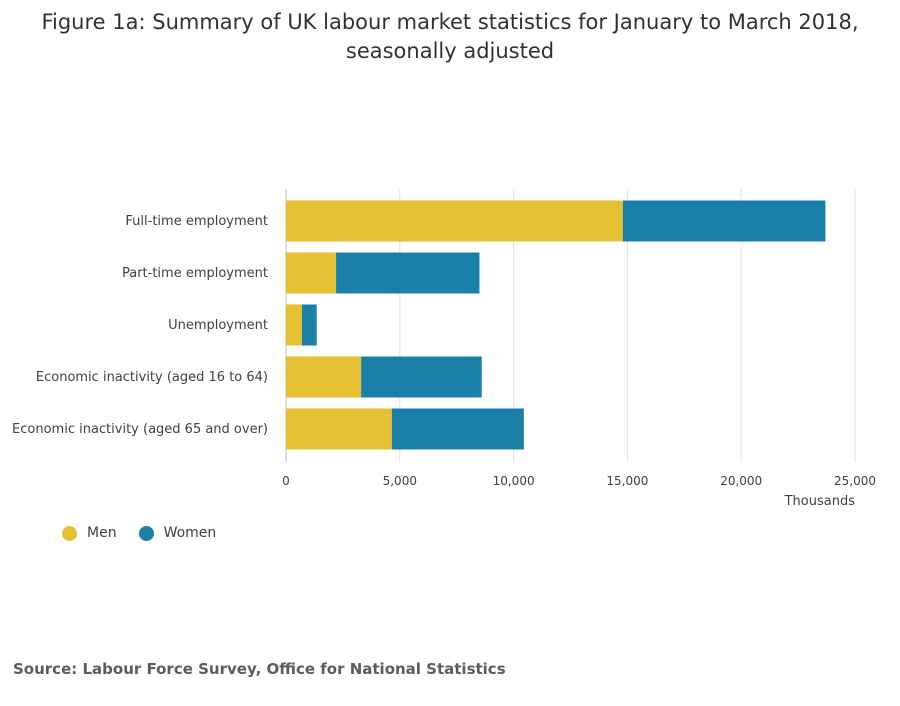 This screenshot has width=900, height=706. Describe the element at coordinates (741, 481) in the screenshot. I see `x-tick-label: 20,000` at that location.